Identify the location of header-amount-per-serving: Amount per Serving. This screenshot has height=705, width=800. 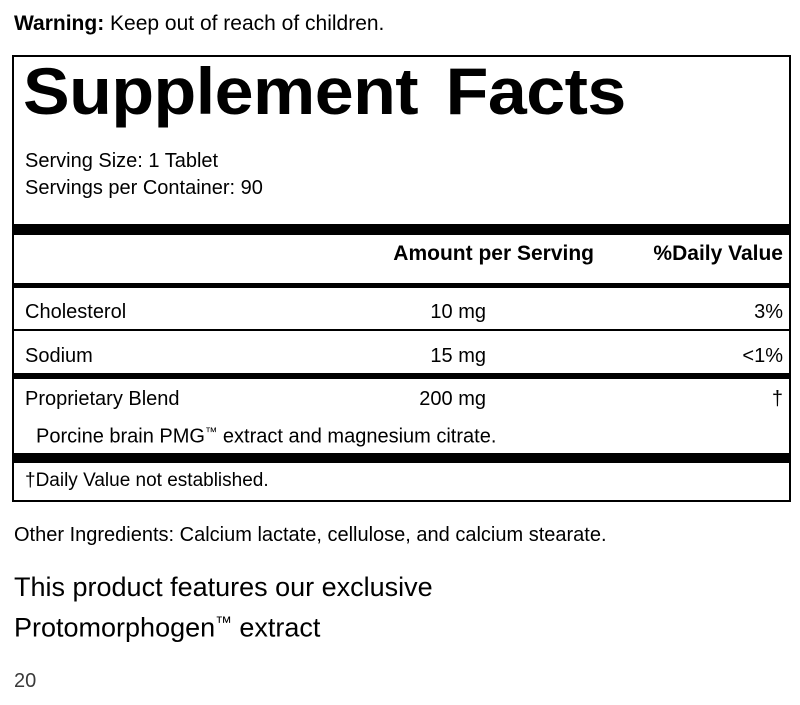
(493, 253).